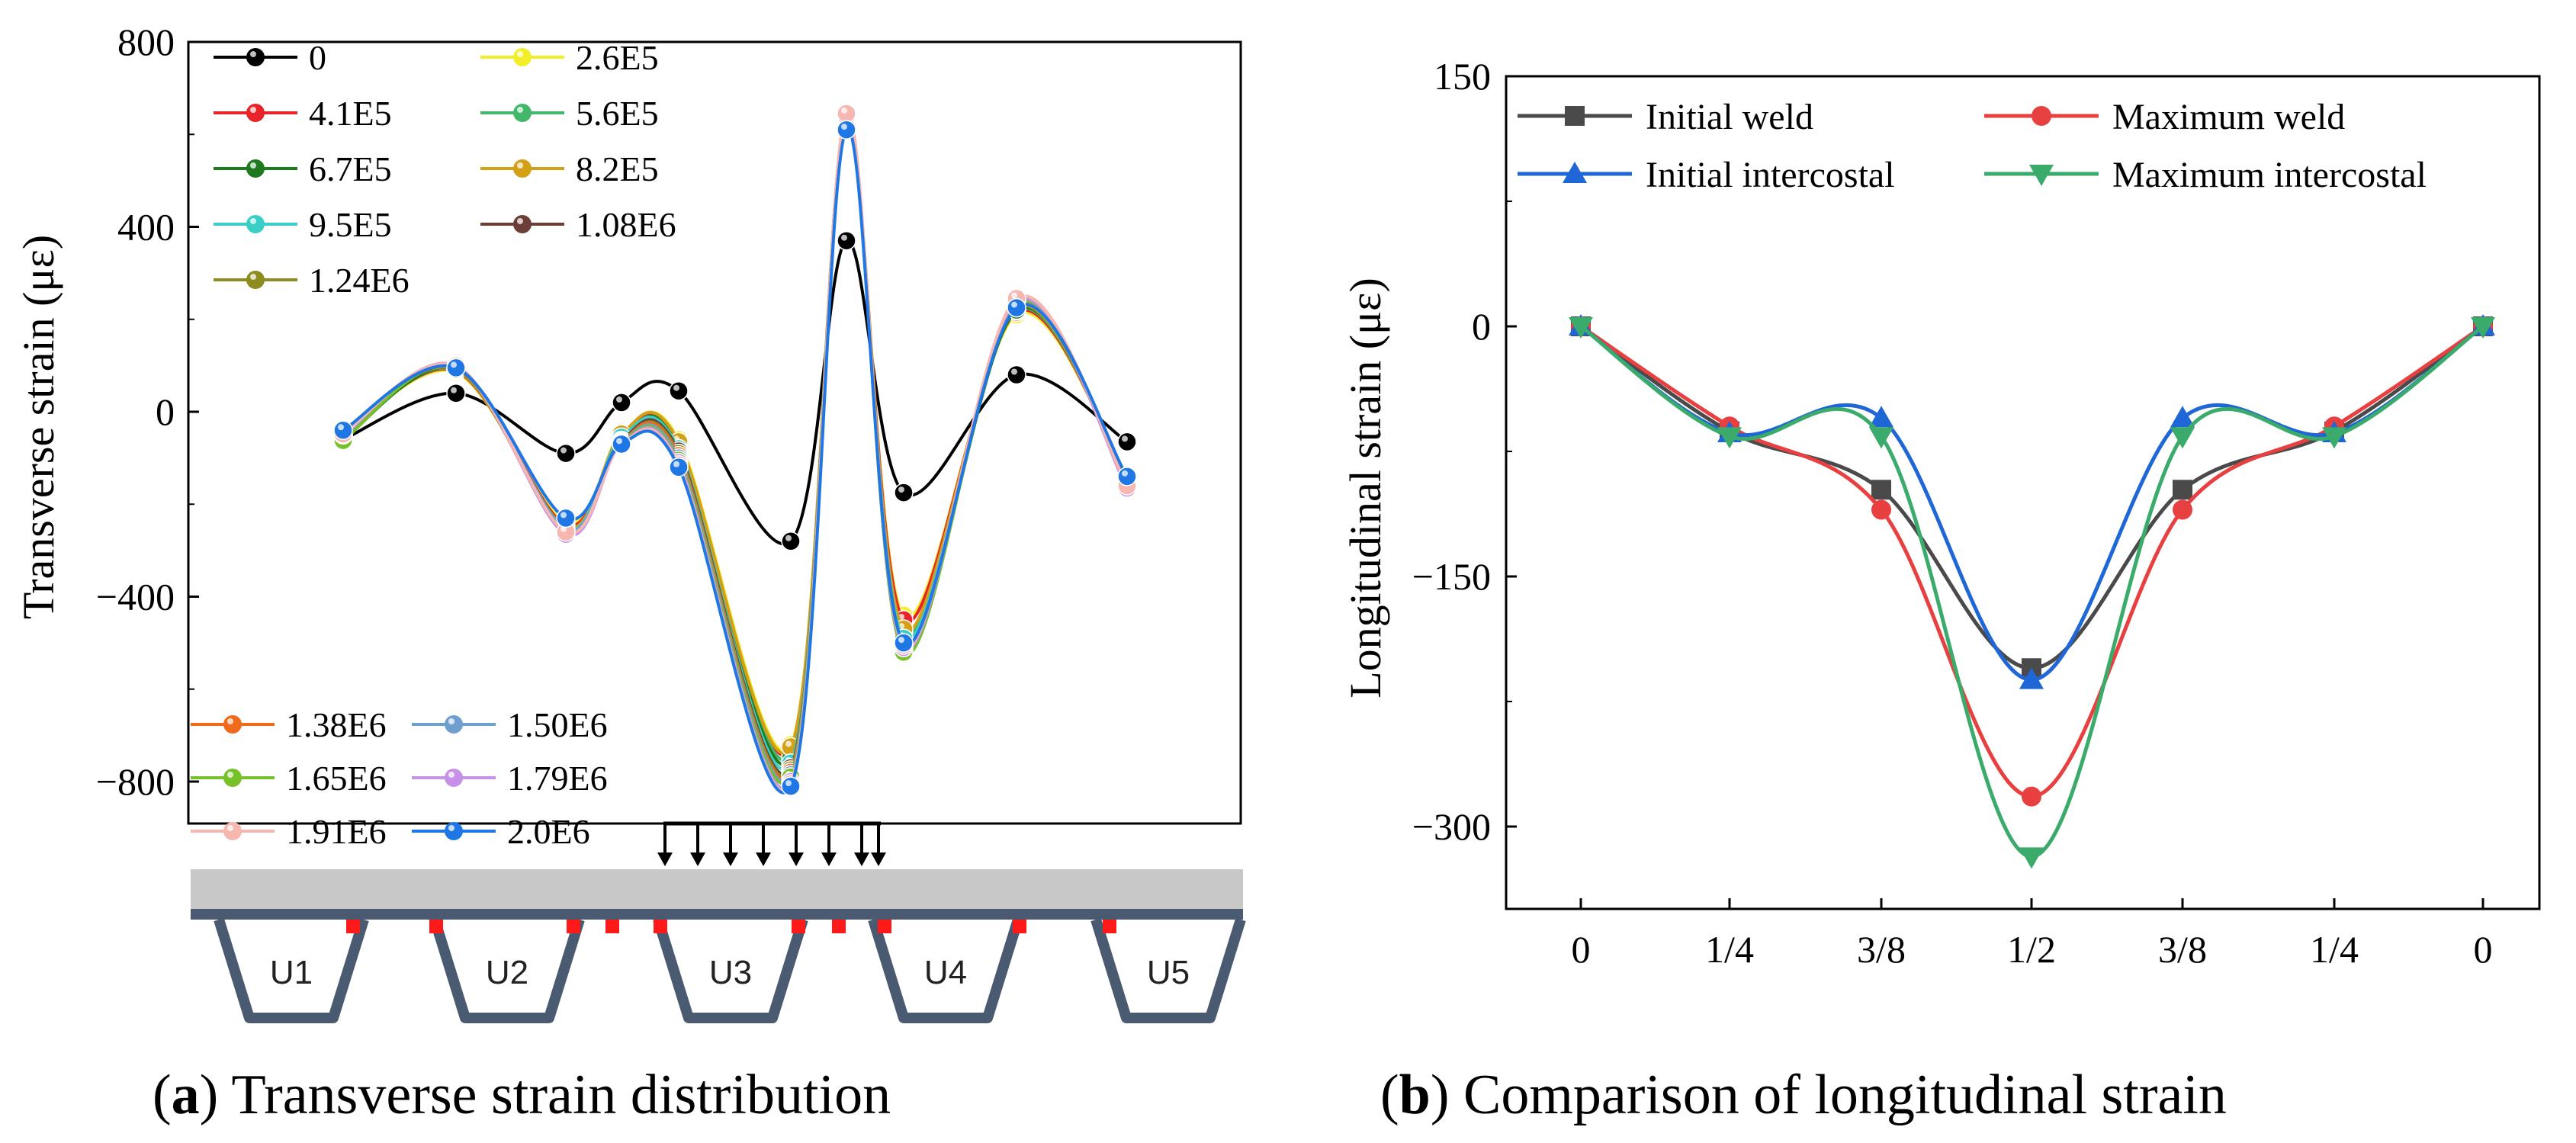  I want to click on bridge-deck-diagram: U1 U2 U3 U4 U5, so click(718, 922).